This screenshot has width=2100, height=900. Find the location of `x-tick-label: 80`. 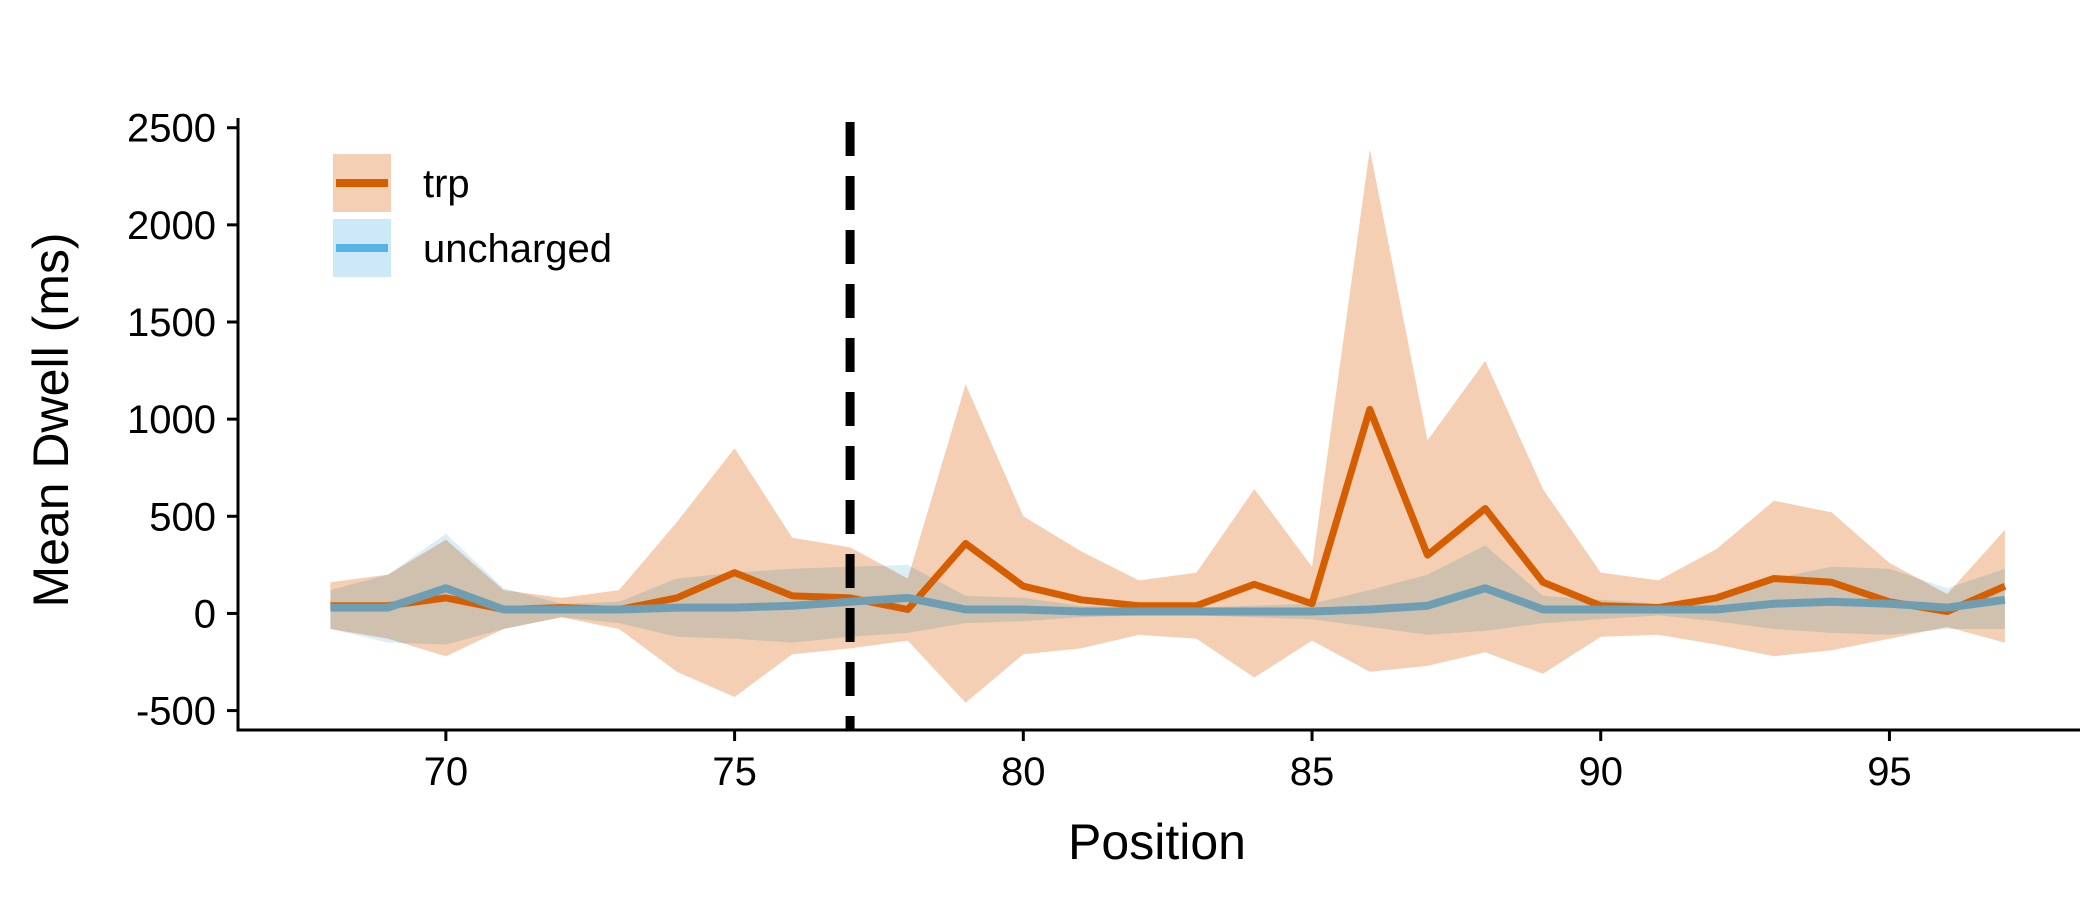

x-tick-label: 80 is located at coordinates (1023, 772).